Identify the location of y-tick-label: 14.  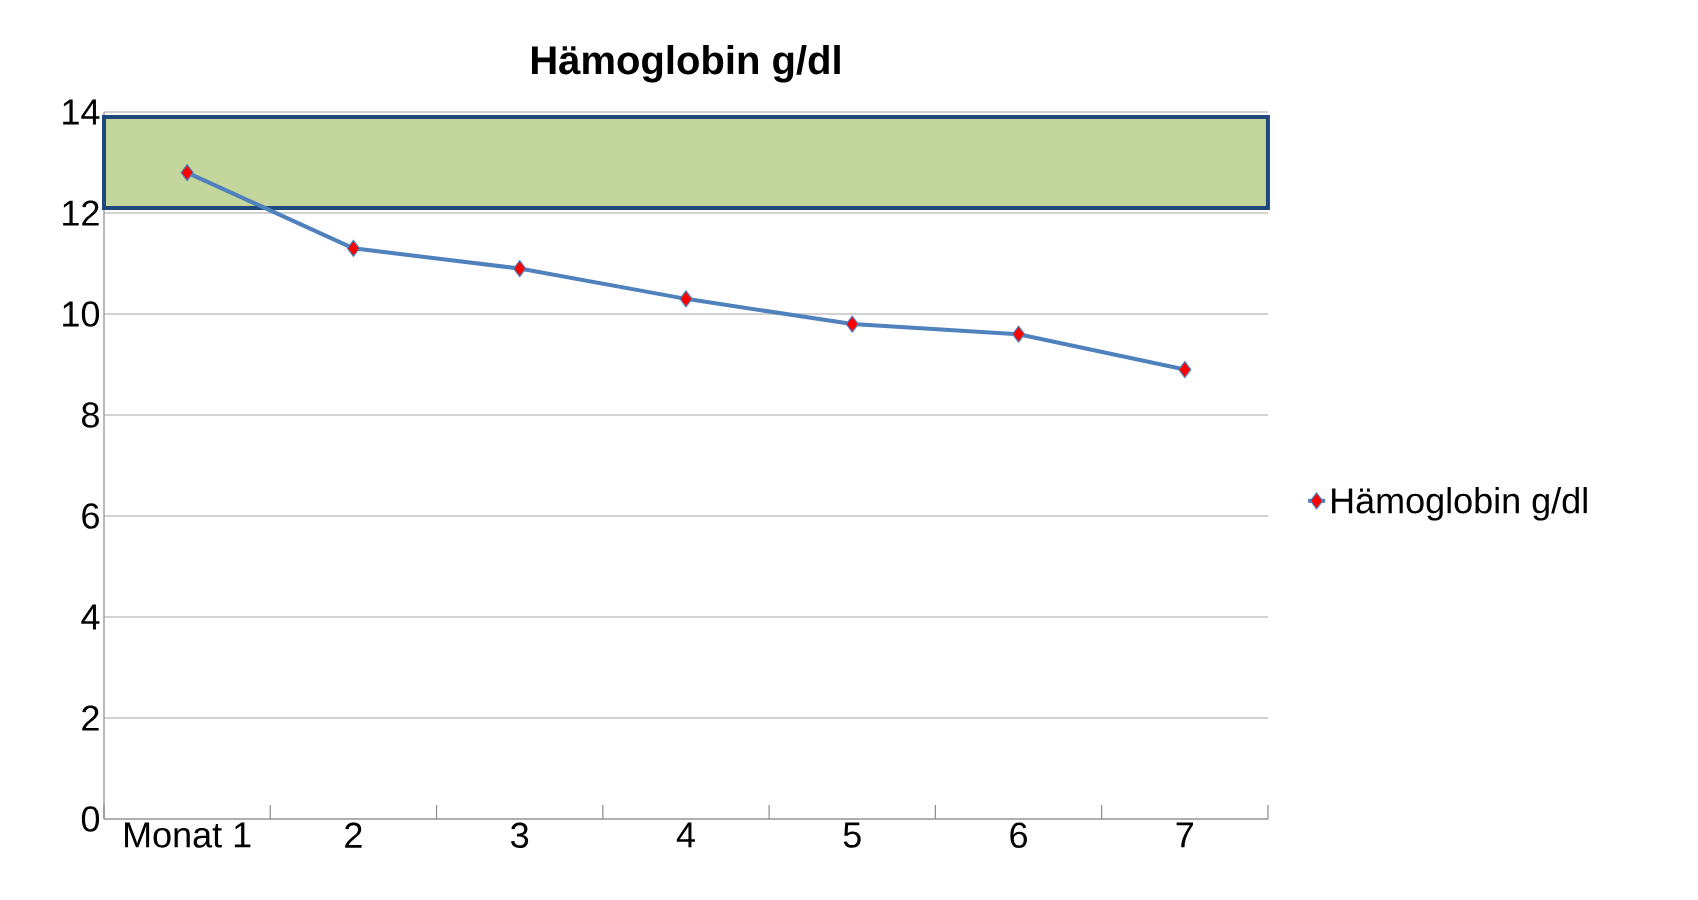
(81, 112).